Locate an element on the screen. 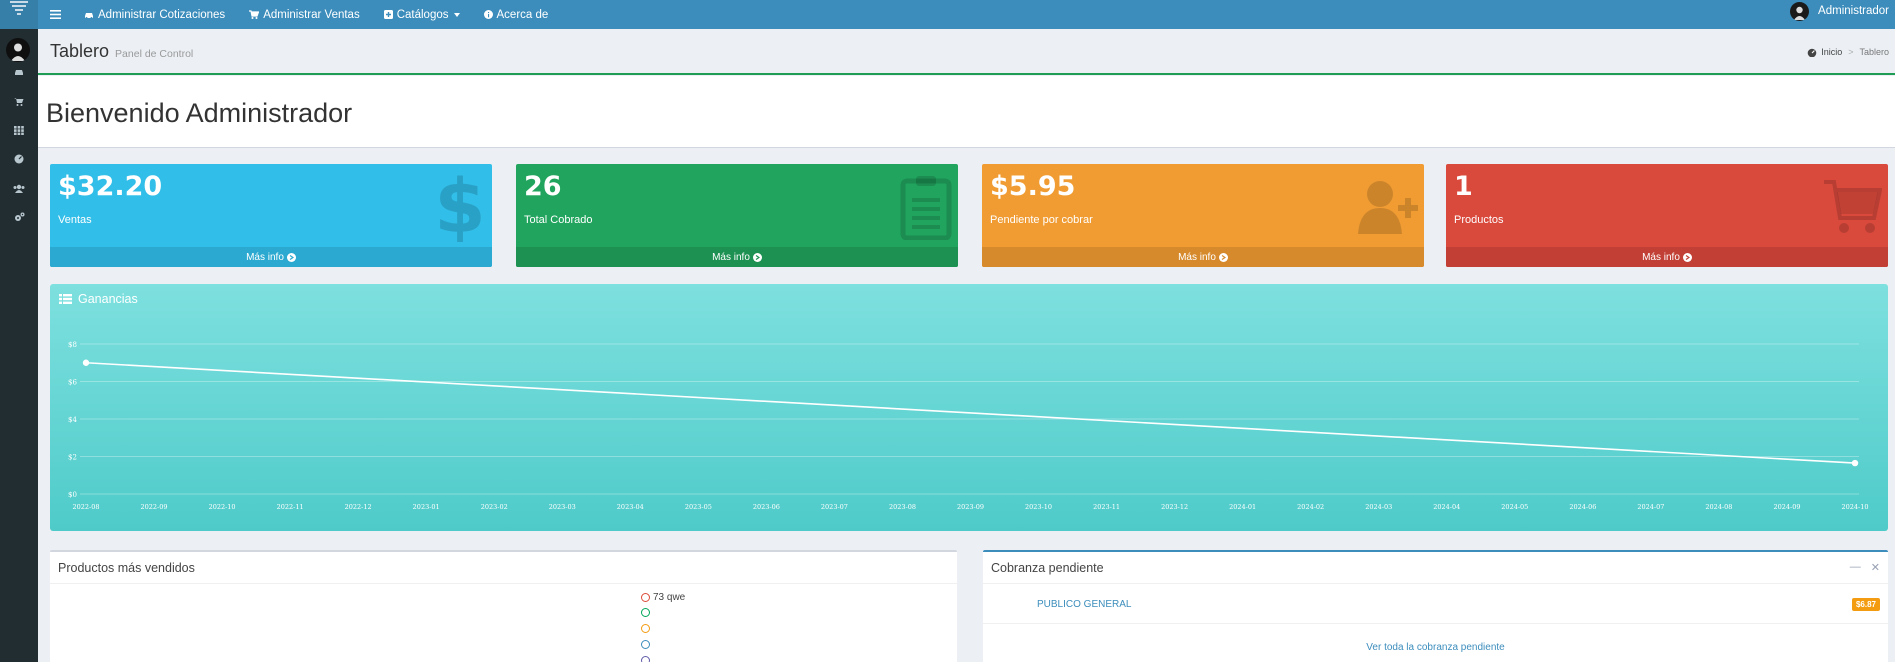 The height and width of the screenshot is (662, 1895). nav-acerca-de: Acerca de is located at coordinates (516, 14).